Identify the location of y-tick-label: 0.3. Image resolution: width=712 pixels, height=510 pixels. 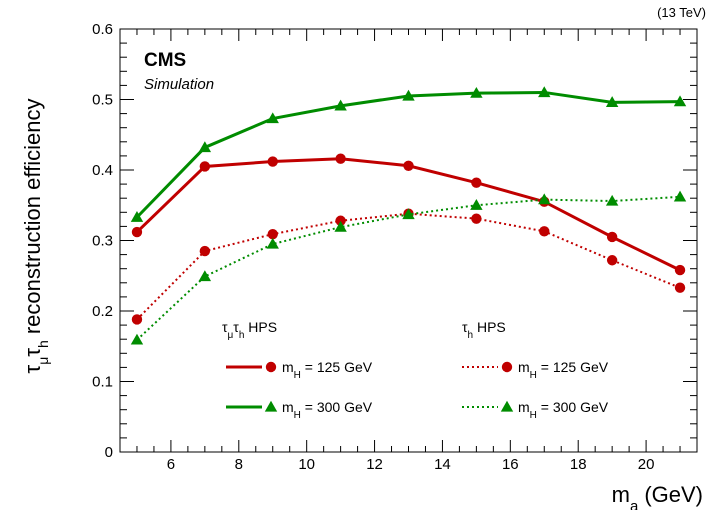
(102, 241).